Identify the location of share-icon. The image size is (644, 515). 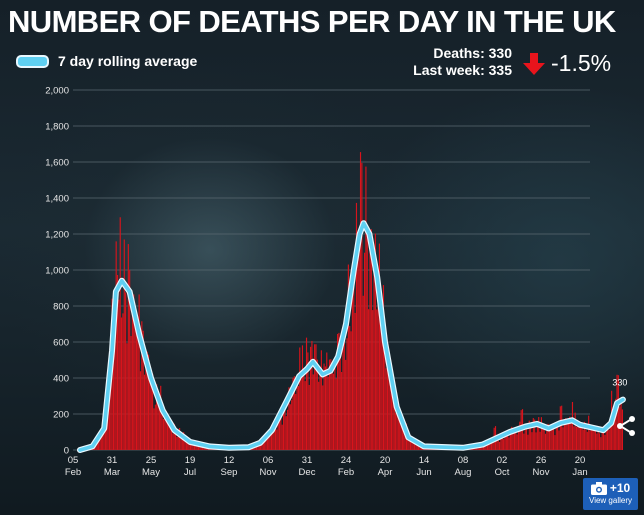
(626, 426).